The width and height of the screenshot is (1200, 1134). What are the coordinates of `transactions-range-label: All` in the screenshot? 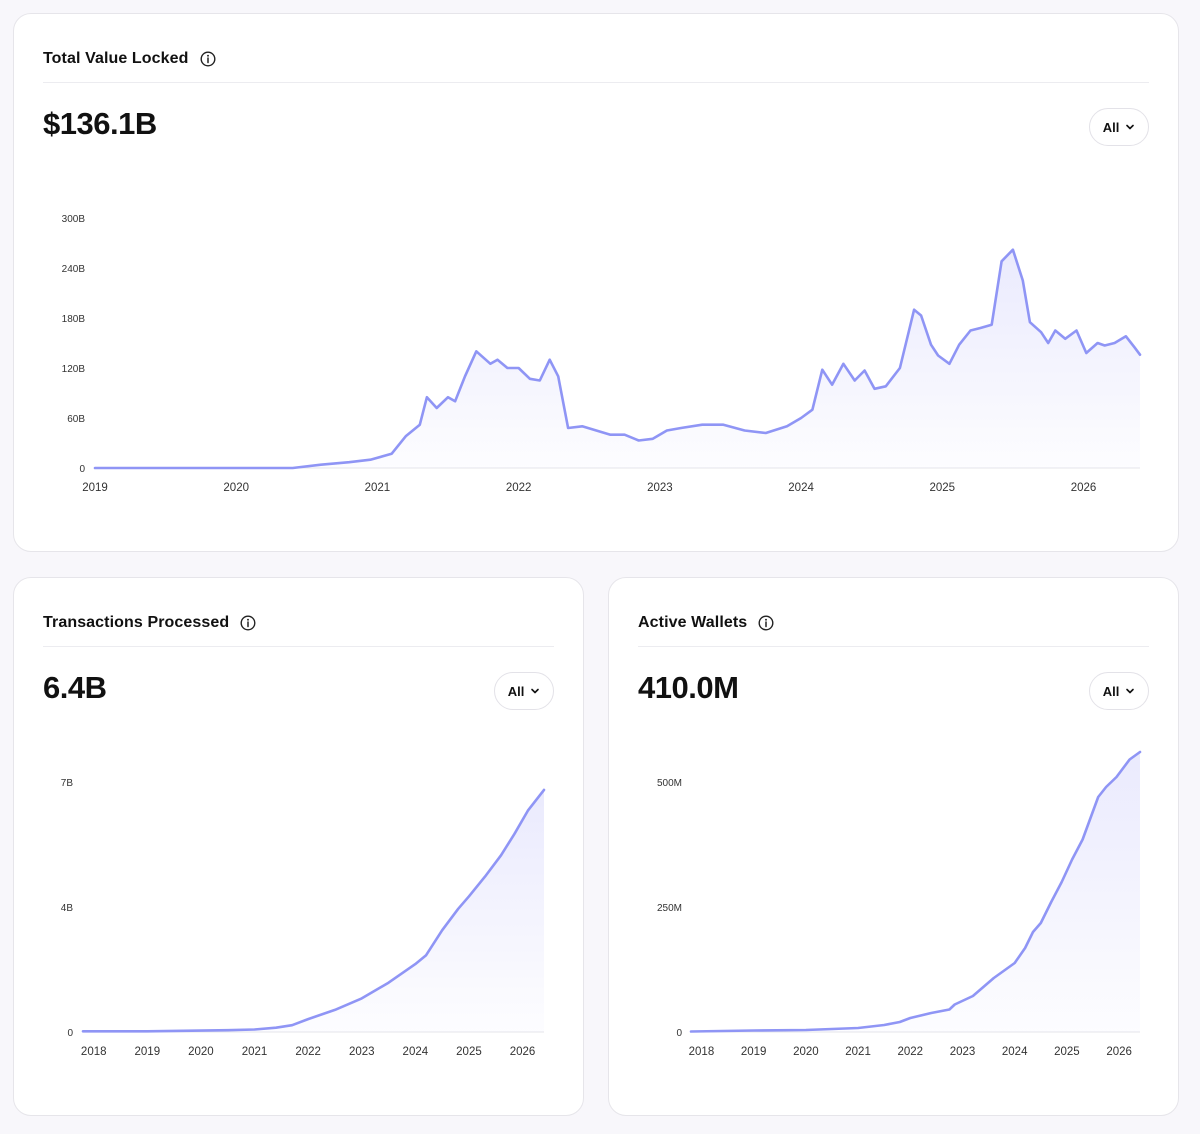 It's located at (516, 691).